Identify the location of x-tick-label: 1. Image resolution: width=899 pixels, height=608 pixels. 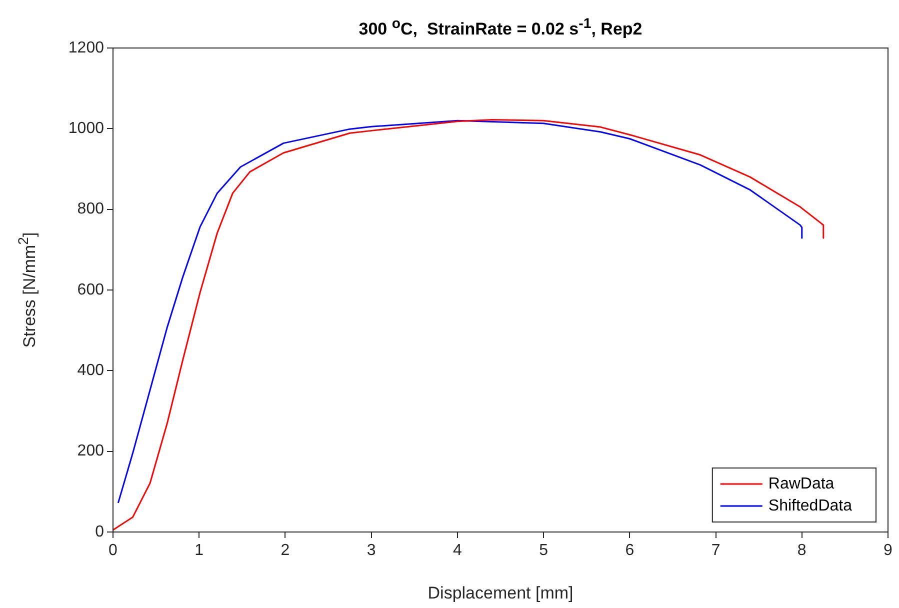
(199, 551).